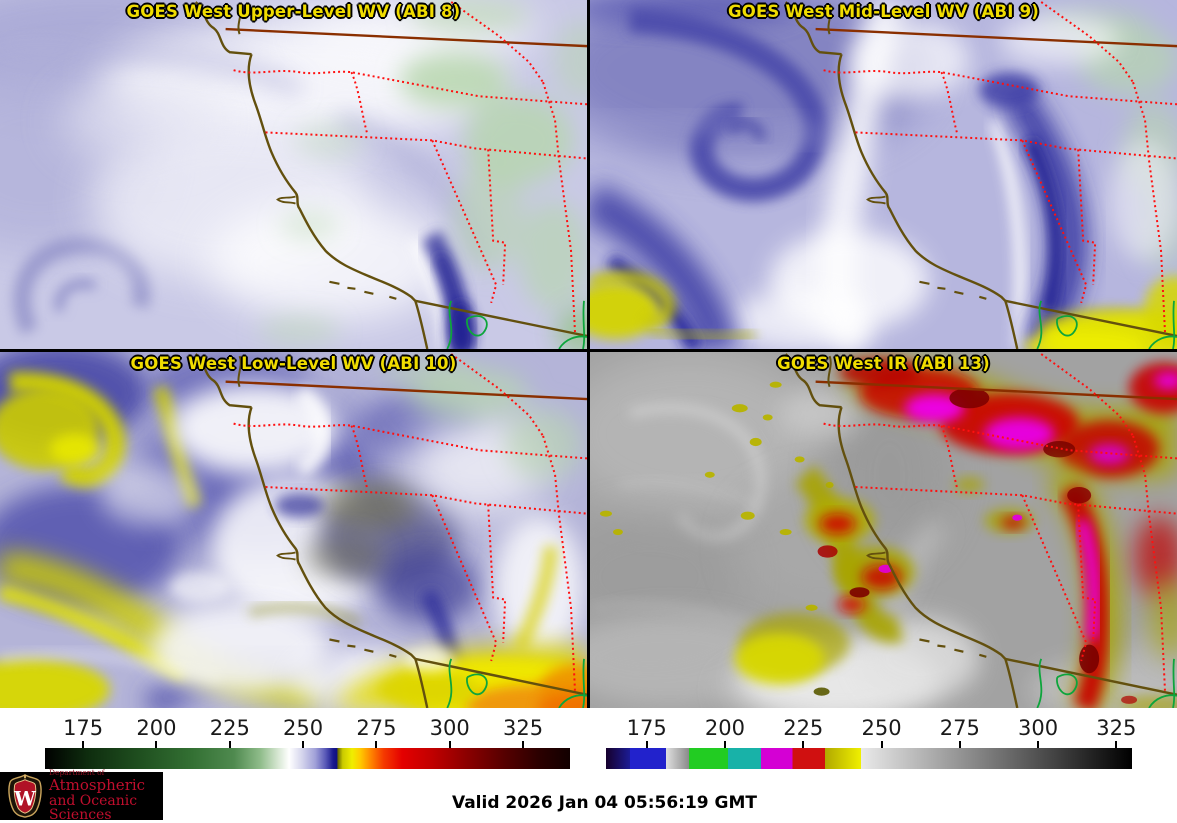  What do you see at coordinates (604, 803) in the screenshot?
I see `valid-timestamp: Valid 2026 Jan 04 05:56:19 GMT` at bounding box center [604, 803].